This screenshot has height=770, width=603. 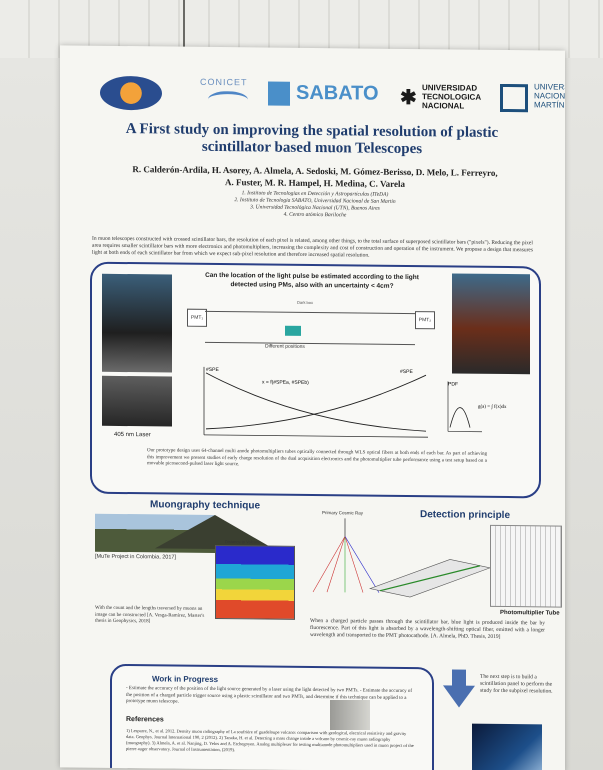 I want to click on sabato-logo: SABATO, so click(x=337, y=93).